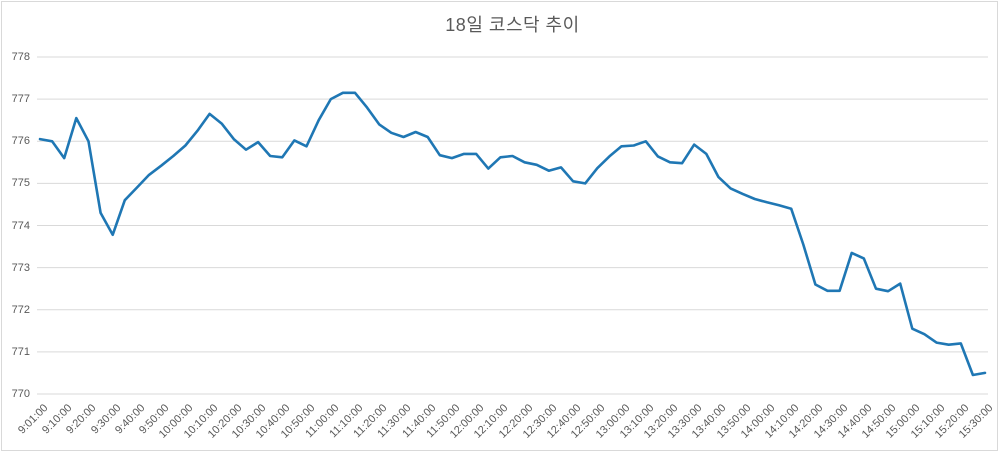 Image resolution: width=1000 pixels, height=453 pixels. Describe the element at coordinates (20, 99) in the screenshot. I see `y-tick-label: 777` at that location.